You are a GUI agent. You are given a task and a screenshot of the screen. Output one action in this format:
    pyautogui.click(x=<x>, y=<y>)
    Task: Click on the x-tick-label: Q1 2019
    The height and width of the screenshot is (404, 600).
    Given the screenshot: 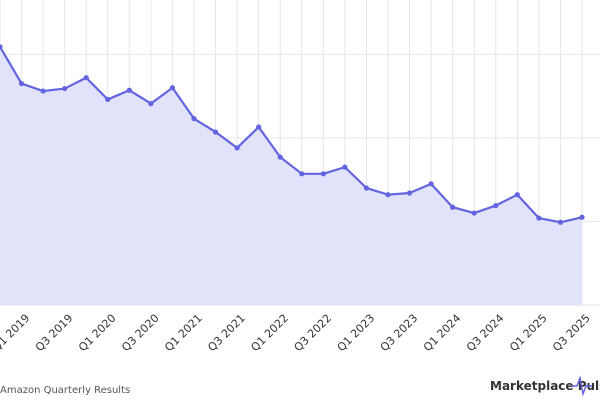 What is the action you would take?
    pyautogui.click(x=16, y=333)
    